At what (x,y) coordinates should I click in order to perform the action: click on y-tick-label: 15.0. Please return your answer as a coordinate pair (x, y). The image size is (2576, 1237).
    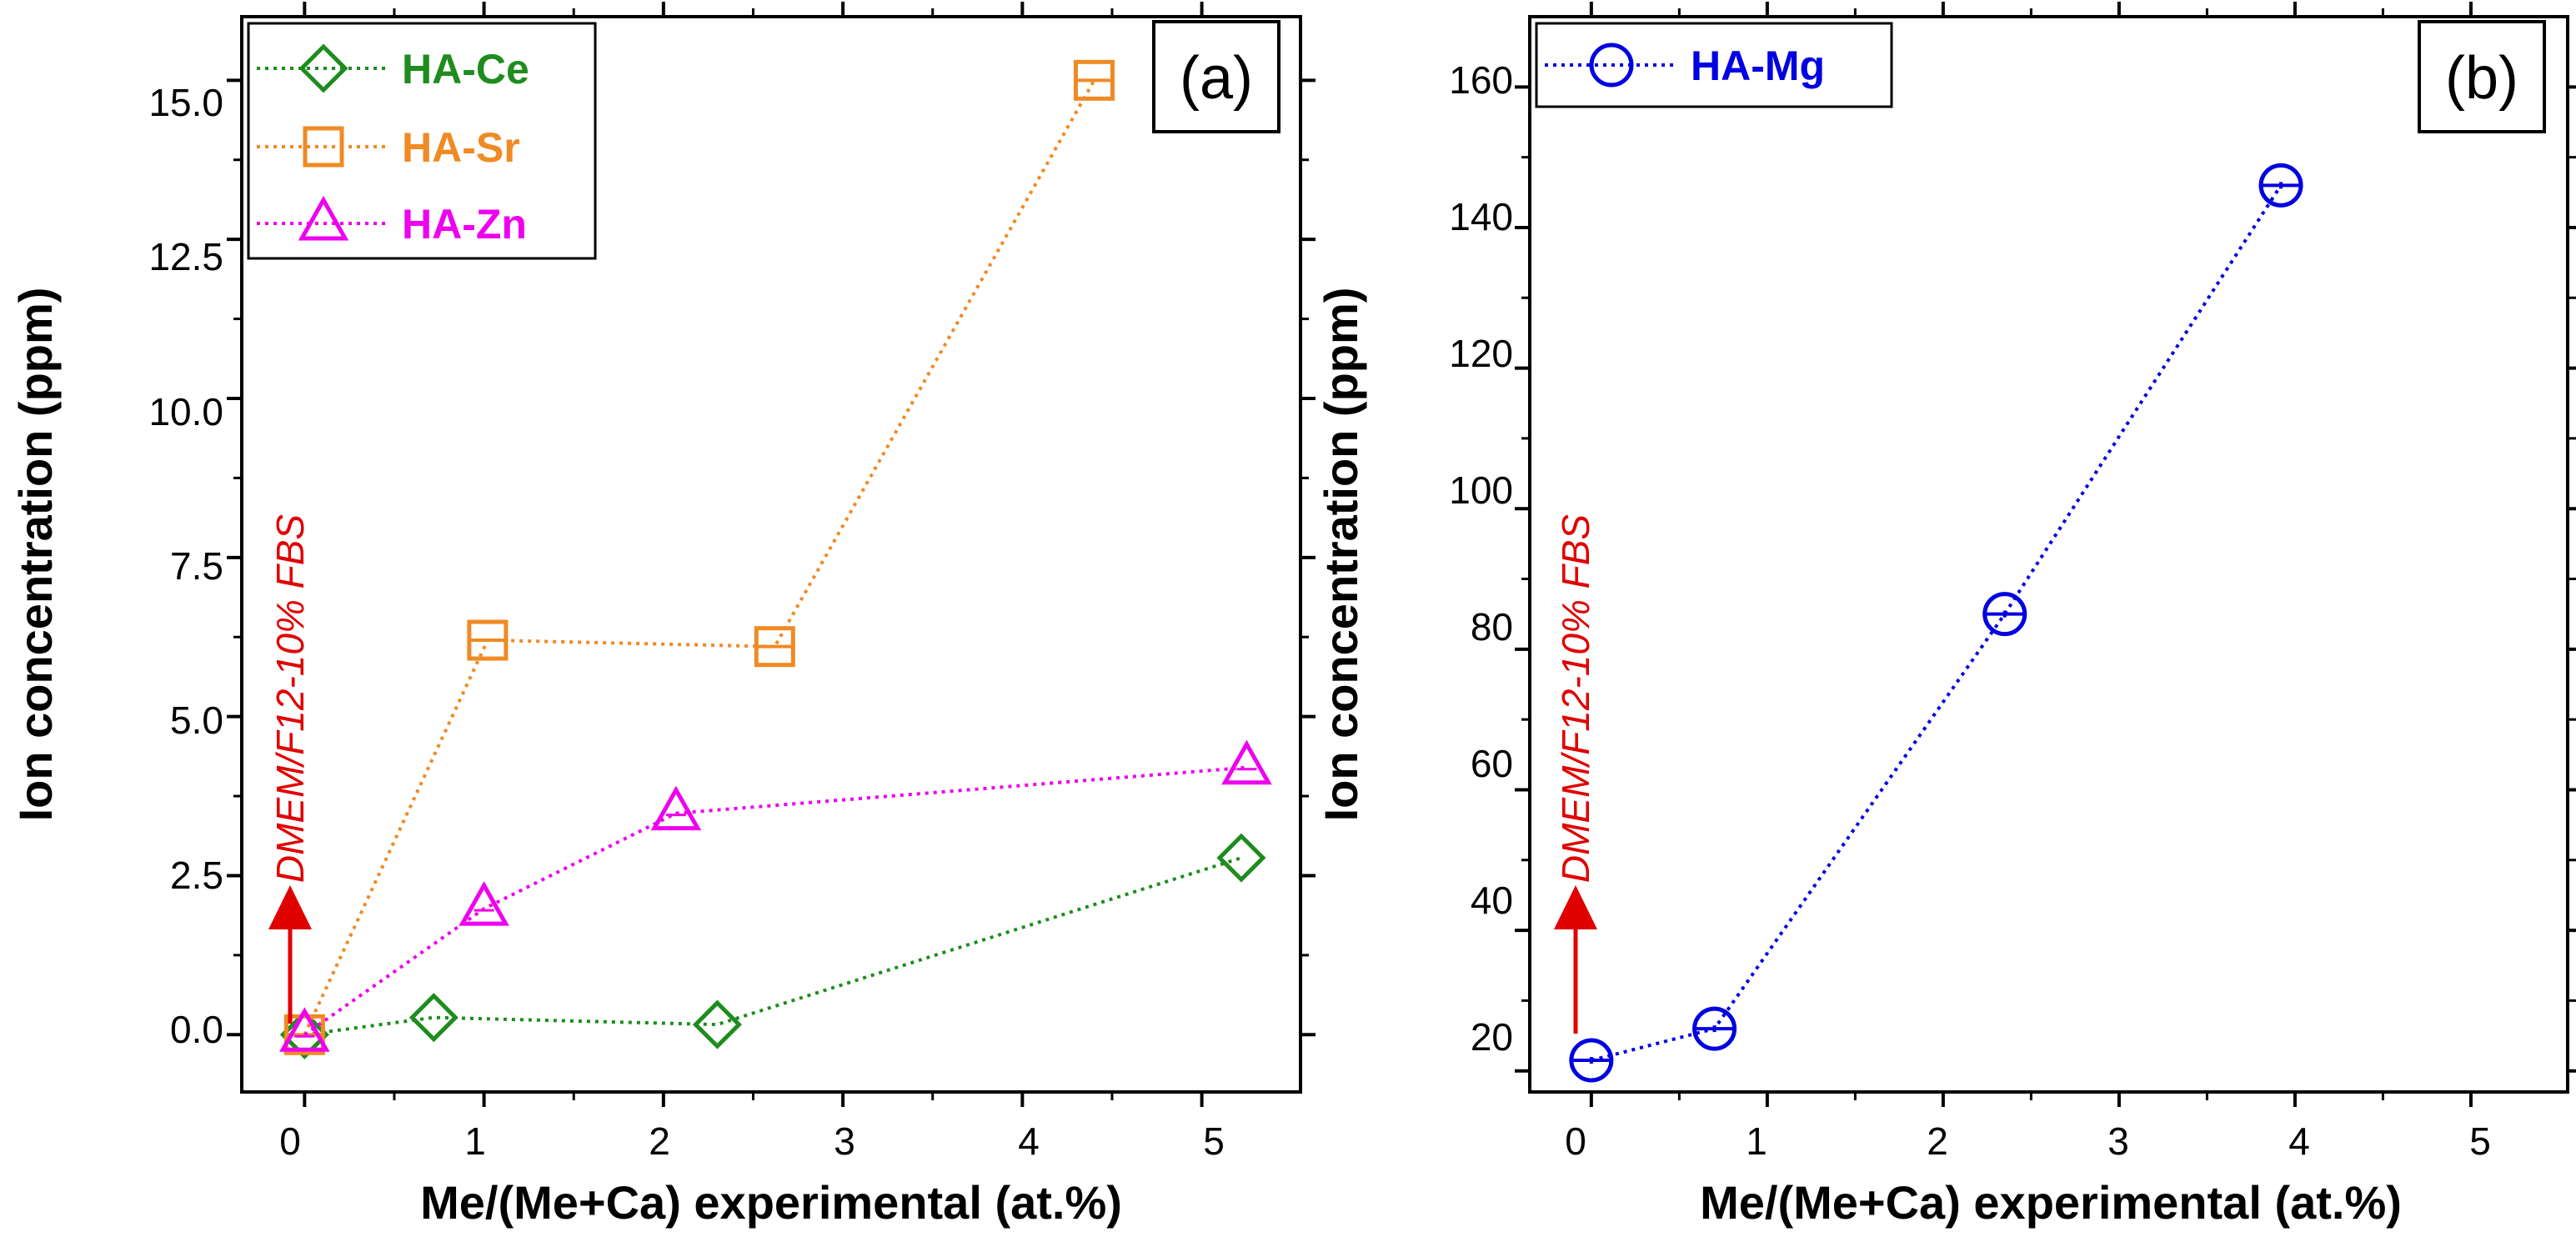
    Looking at the image, I should click on (185, 102).